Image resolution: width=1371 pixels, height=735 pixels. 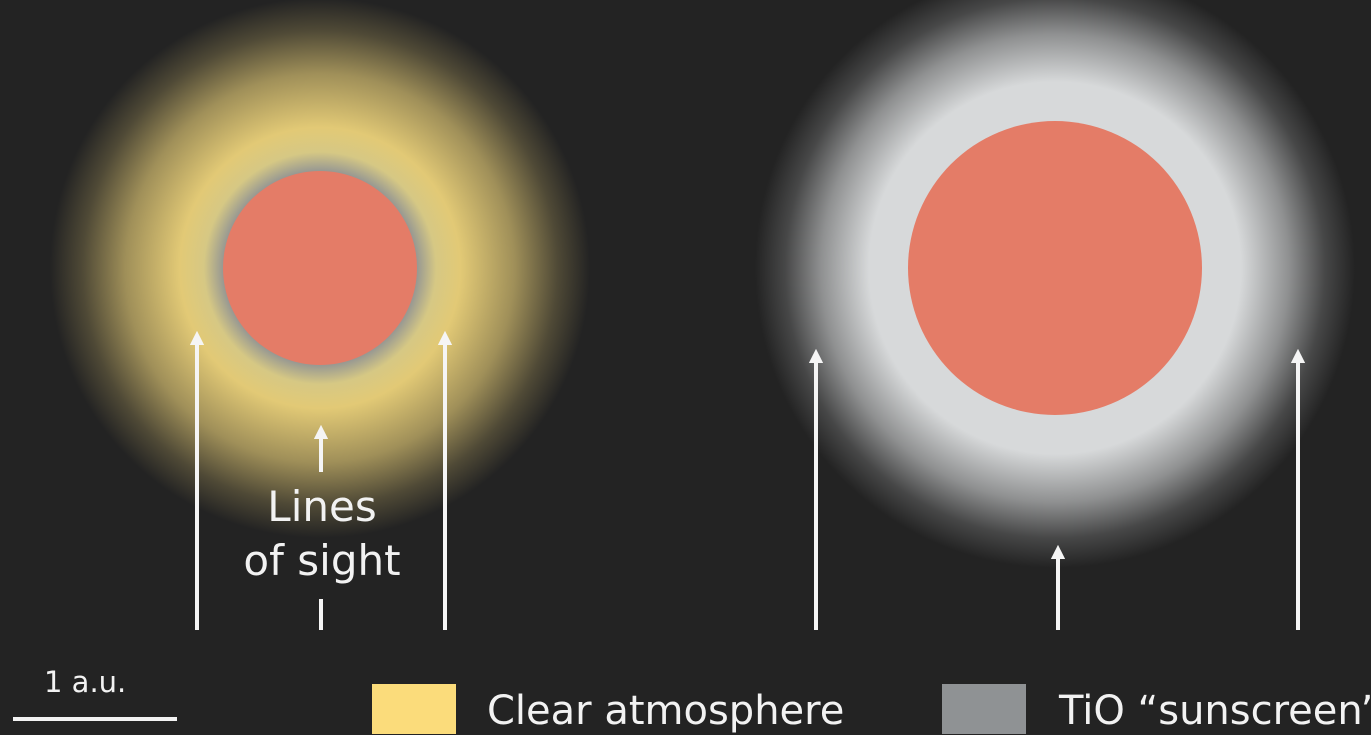 What do you see at coordinates (85, 682) in the screenshot?
I see `scale-label: 1 a.u.` at bounding box center [85, 682].